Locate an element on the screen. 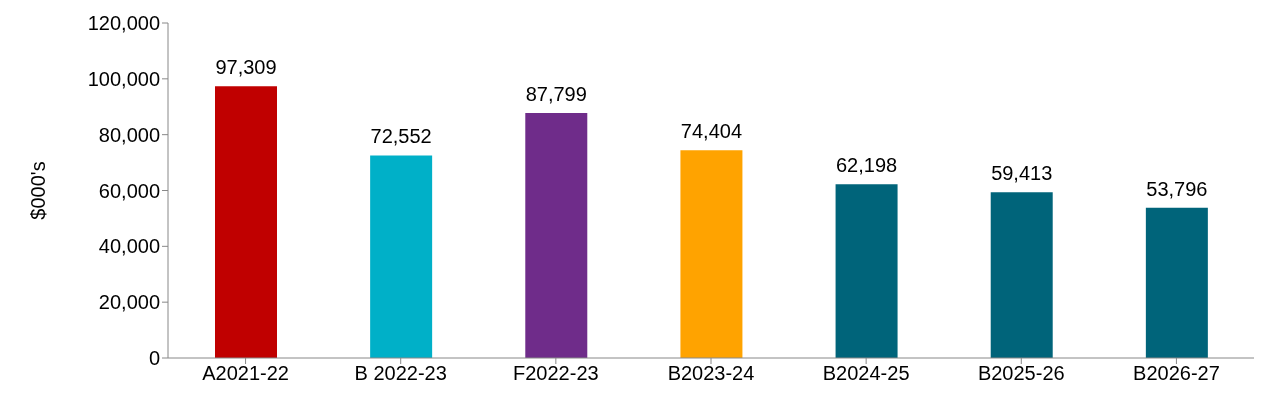 Image resolution: width=1272 pixels, height=403 pixels. data-label: 87,799 is located at coordinates (556, 93).